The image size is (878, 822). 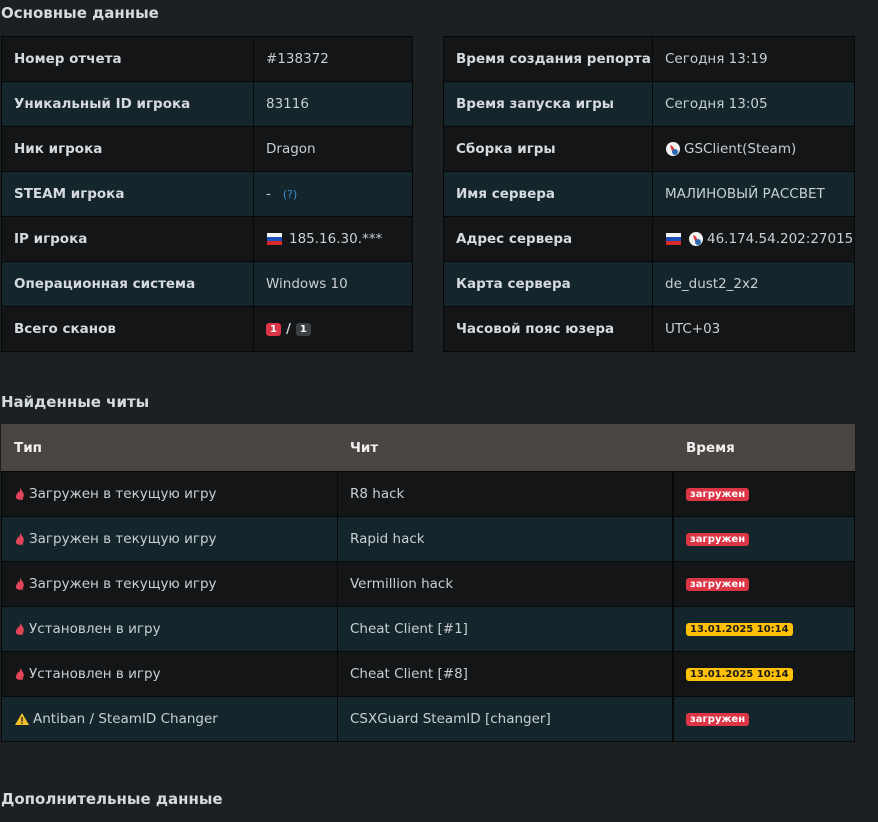 What do you see at coordinates (333, 59) in the screenshot?
I see `row-value: #138372` at bounding box center [333, 59].